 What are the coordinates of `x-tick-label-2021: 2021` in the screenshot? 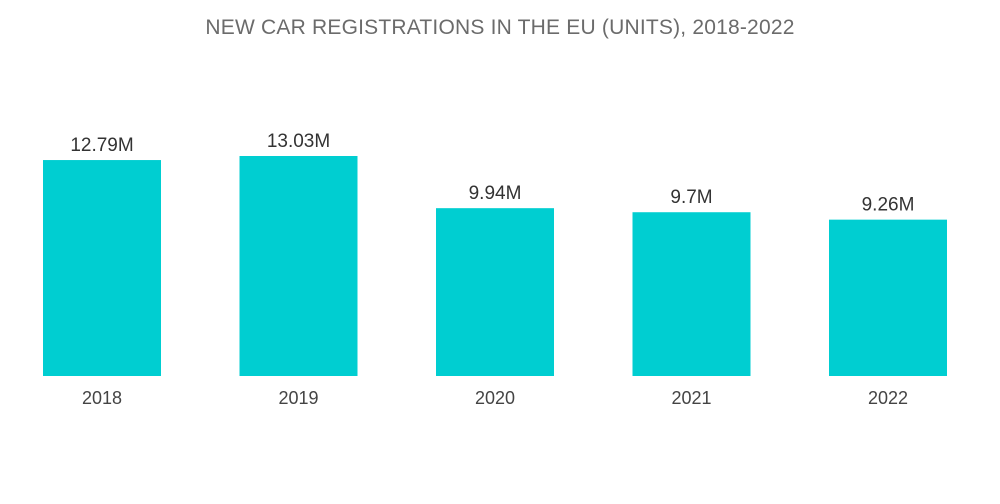 It's located at (691, 398).